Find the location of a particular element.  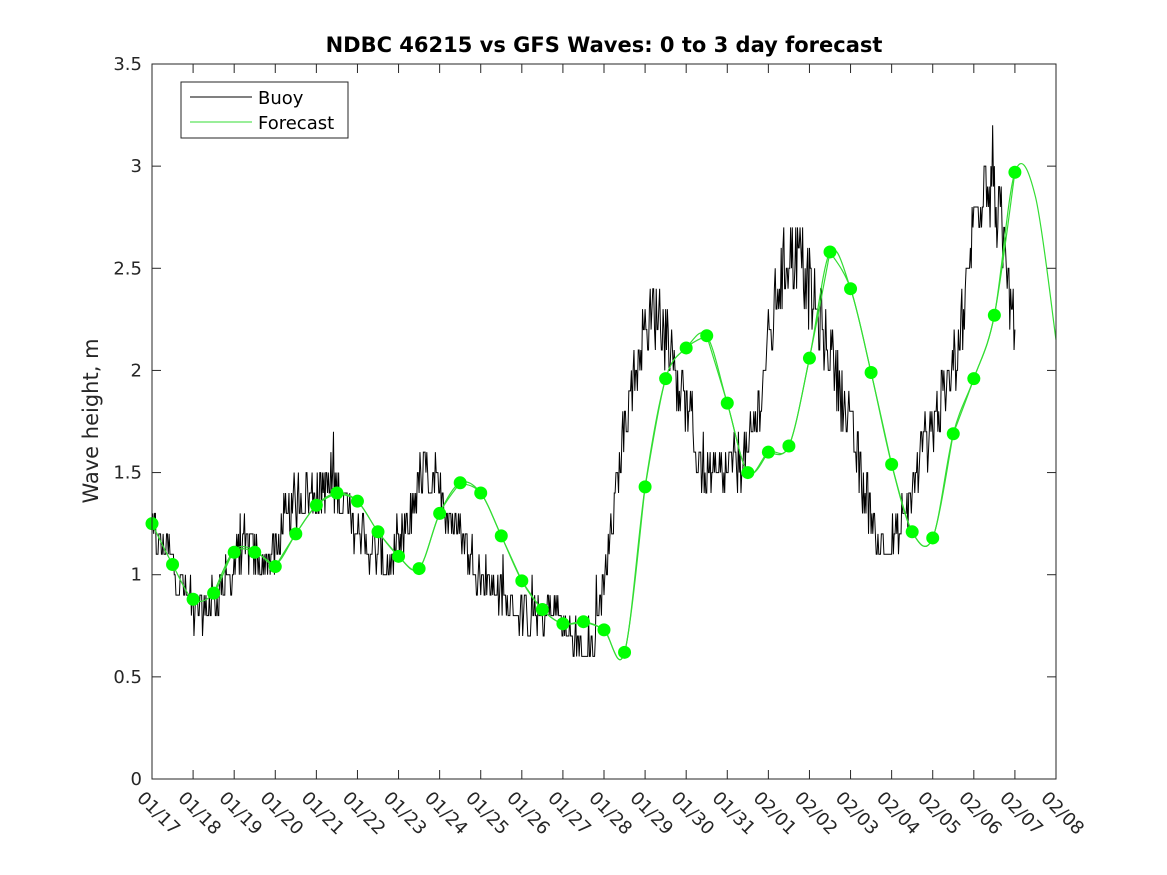

x-tick-label: 01/28 is located at coordinates (610, 814).